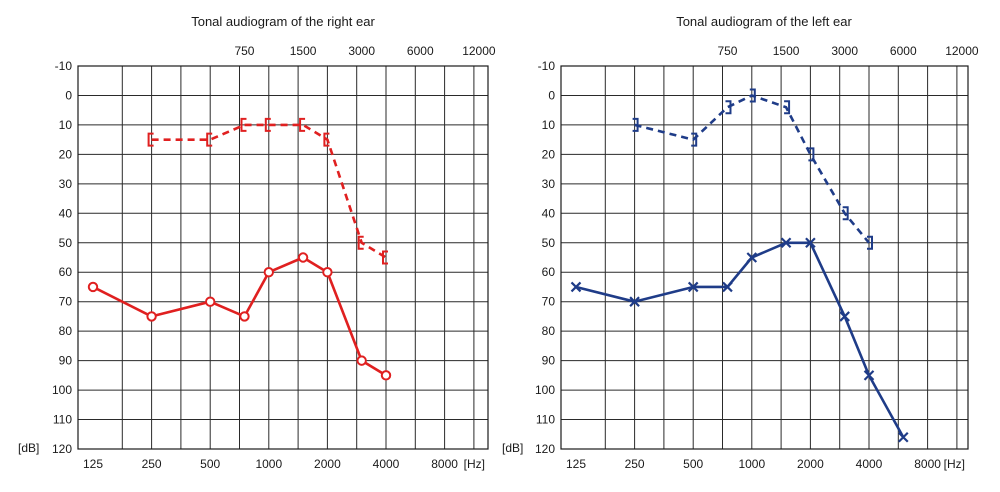  Describe the element at coordinates (283, 21) in the screenshot. I see `chart-title: Tonal audiogram of the right ear` at that location.